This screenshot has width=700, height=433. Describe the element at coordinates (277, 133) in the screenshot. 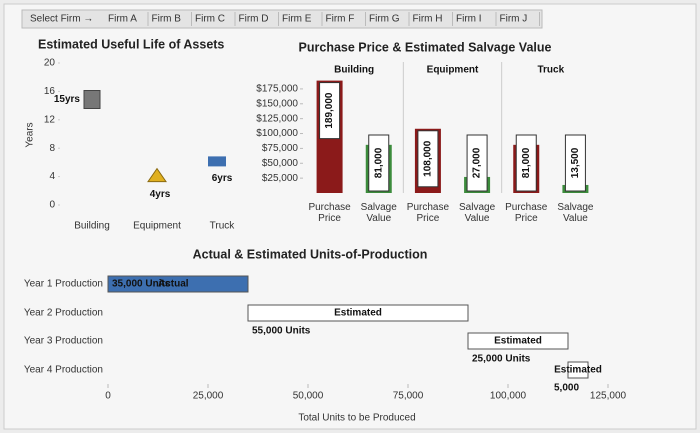

I see `y-tick-label: $100,000` at that location.